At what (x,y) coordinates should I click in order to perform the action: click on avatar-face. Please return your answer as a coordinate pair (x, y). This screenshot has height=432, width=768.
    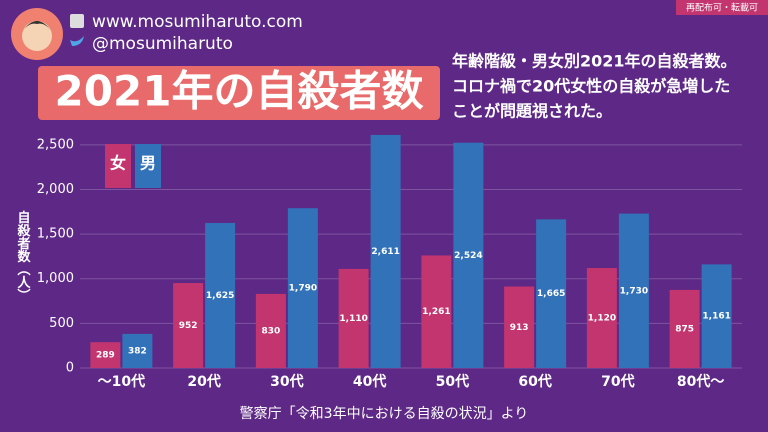
    Looking at the image, I should click on (37, 36).